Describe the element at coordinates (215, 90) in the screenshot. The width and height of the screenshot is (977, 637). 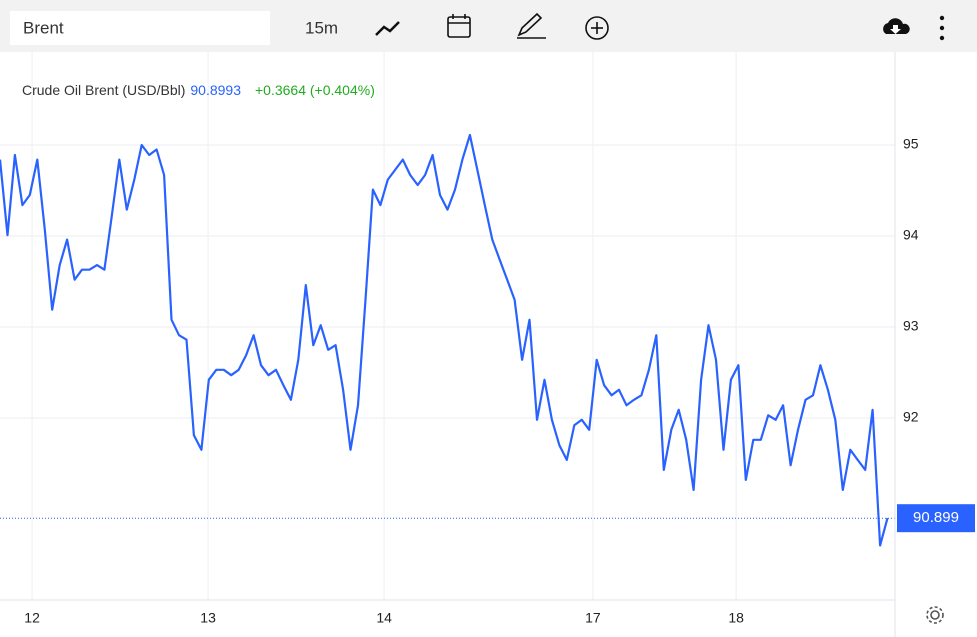
I see `last-value: 90.8993` at that location.